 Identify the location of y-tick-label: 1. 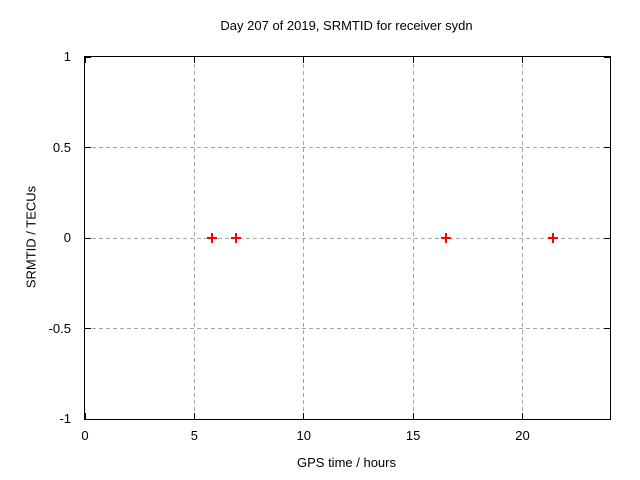
(67, 56).